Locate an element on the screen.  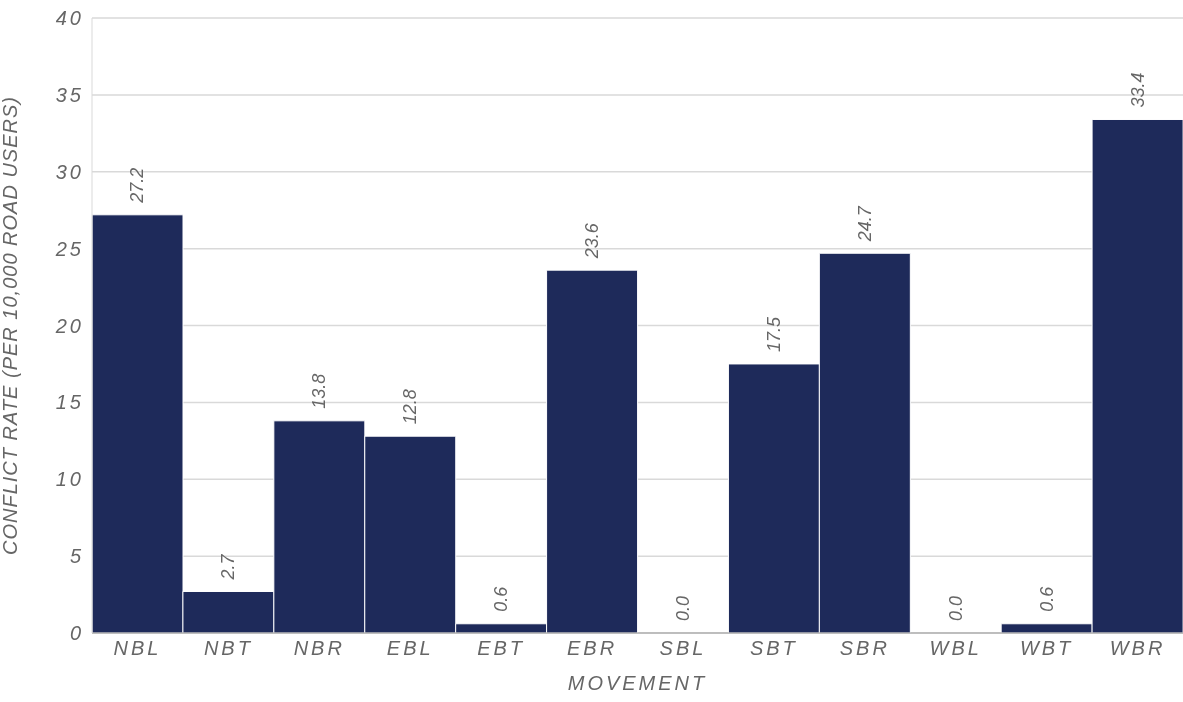
data-label: 33.4 is located at coordinates (1137, 90).